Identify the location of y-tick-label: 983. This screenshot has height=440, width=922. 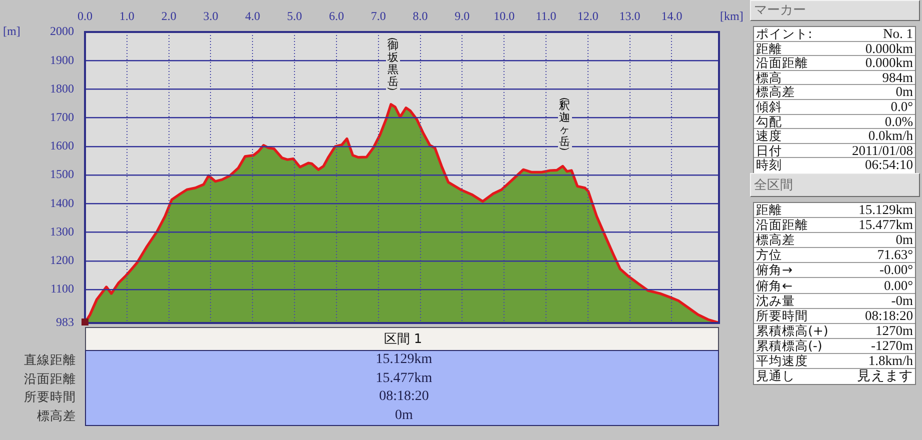
(65, 322).